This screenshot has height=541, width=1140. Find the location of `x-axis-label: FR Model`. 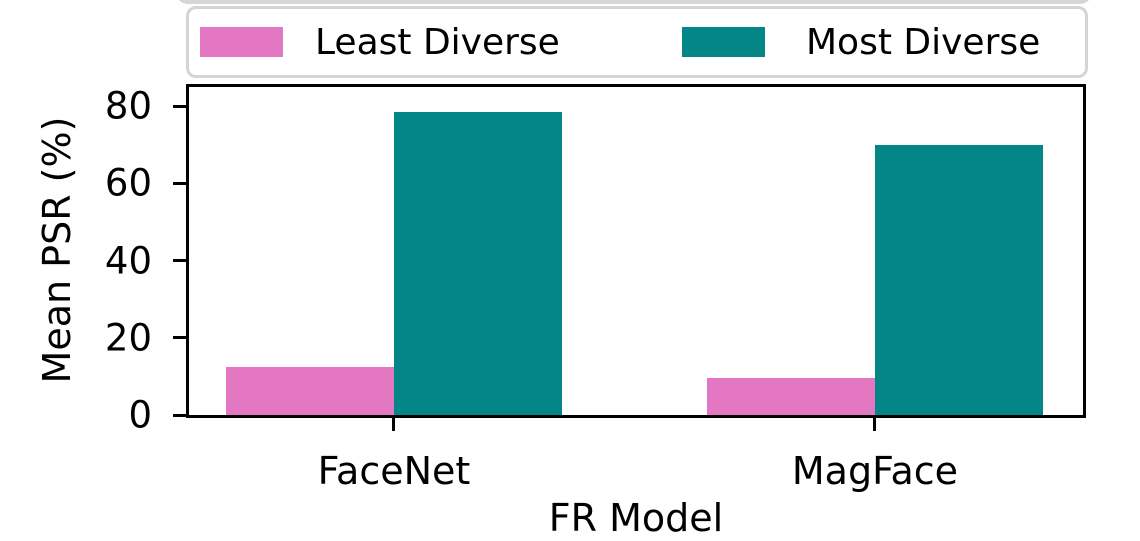

x-axis-label: FR Model is located at coordinates (636, 518).